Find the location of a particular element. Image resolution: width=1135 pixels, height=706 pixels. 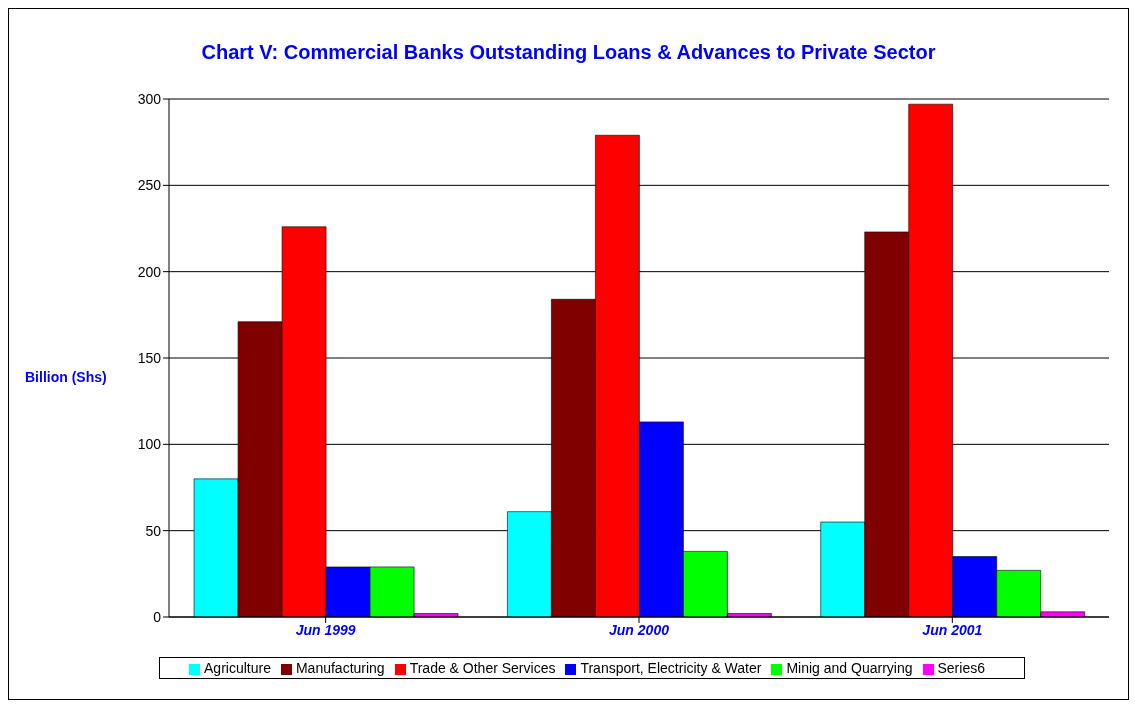

legend-label: Transport, Electricity & Water is located at coordinates (671, 668).